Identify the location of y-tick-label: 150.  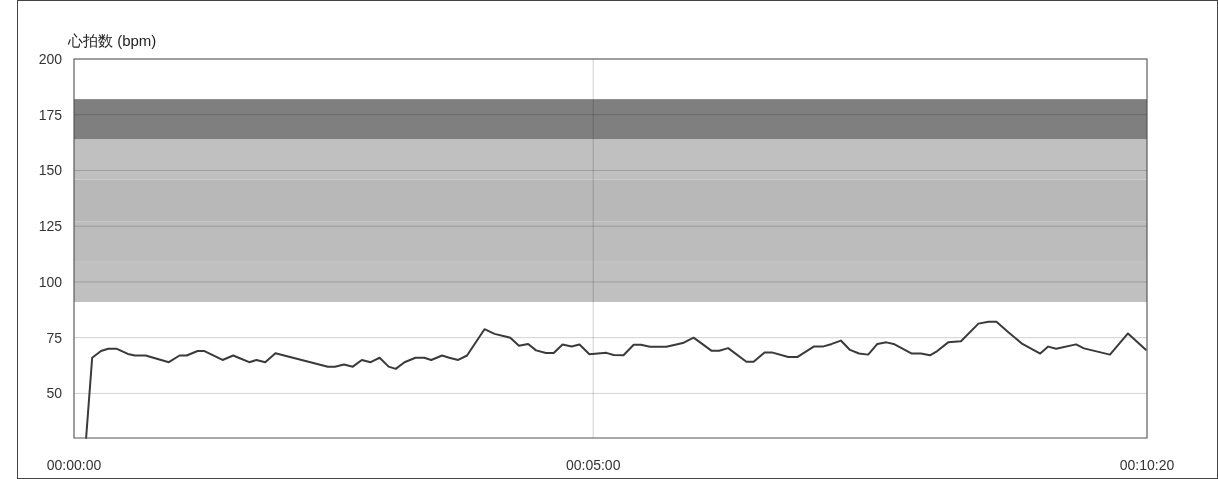
(50, 170).